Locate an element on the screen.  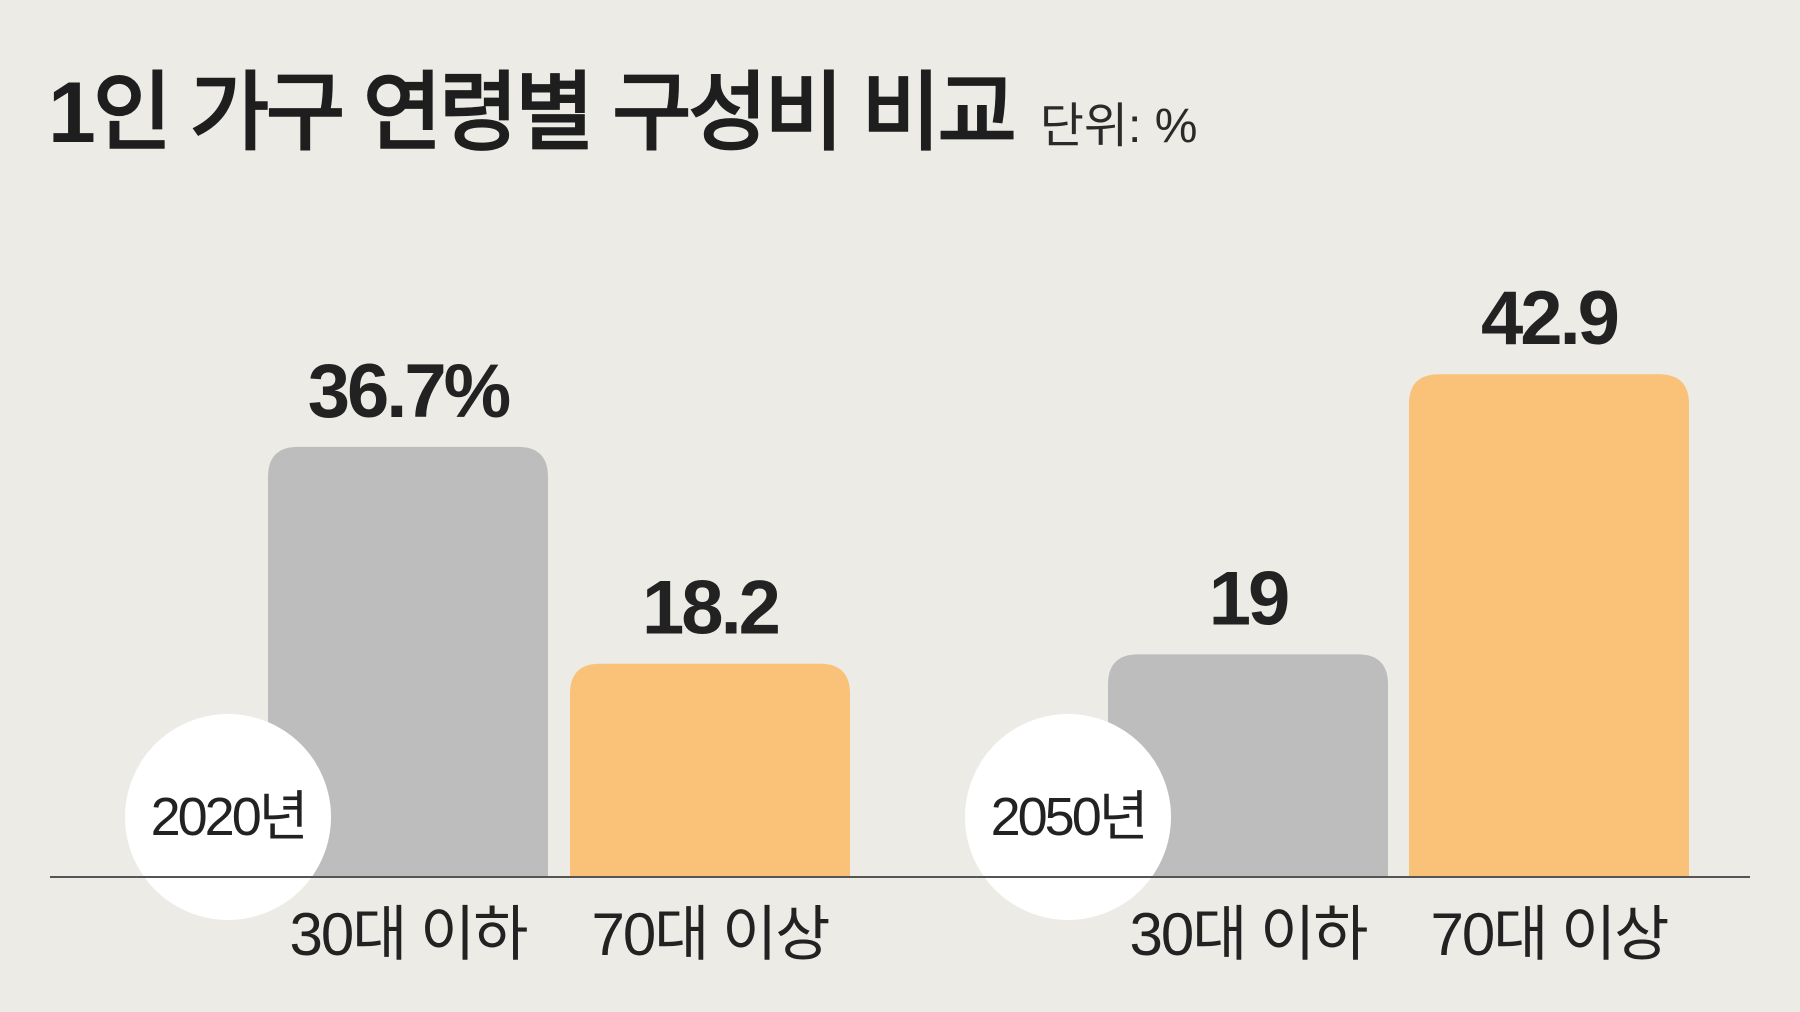
category-label-2020-over-70s: 70대 이상 is located at coordinates (710, 934).